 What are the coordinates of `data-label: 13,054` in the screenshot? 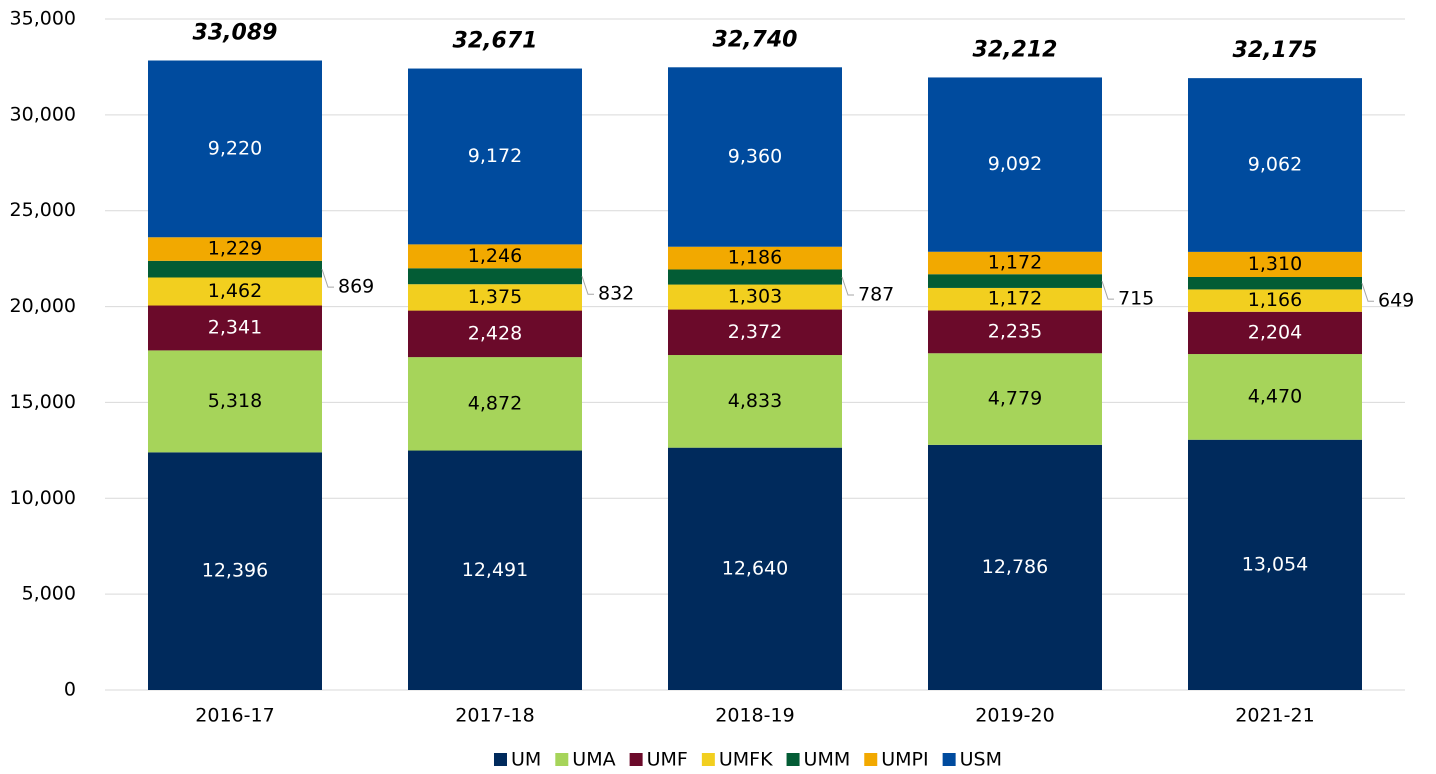 It's located at (1275, 564).